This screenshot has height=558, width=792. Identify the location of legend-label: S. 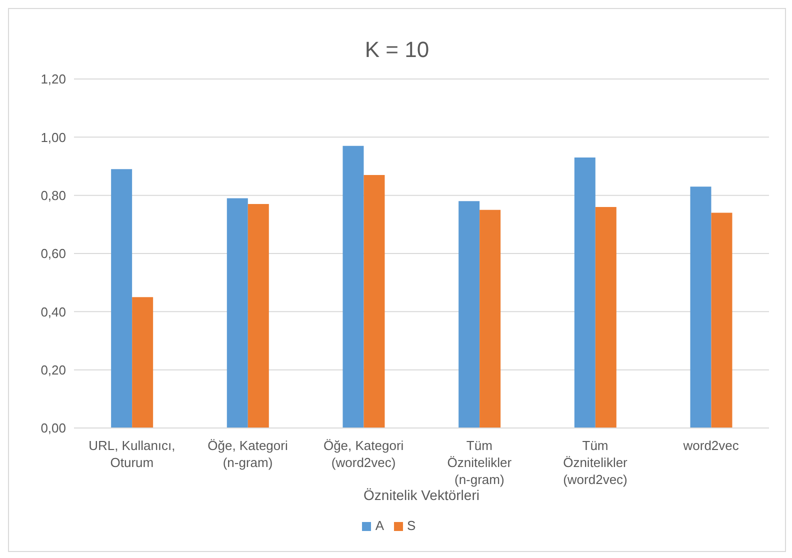
(411, 525).